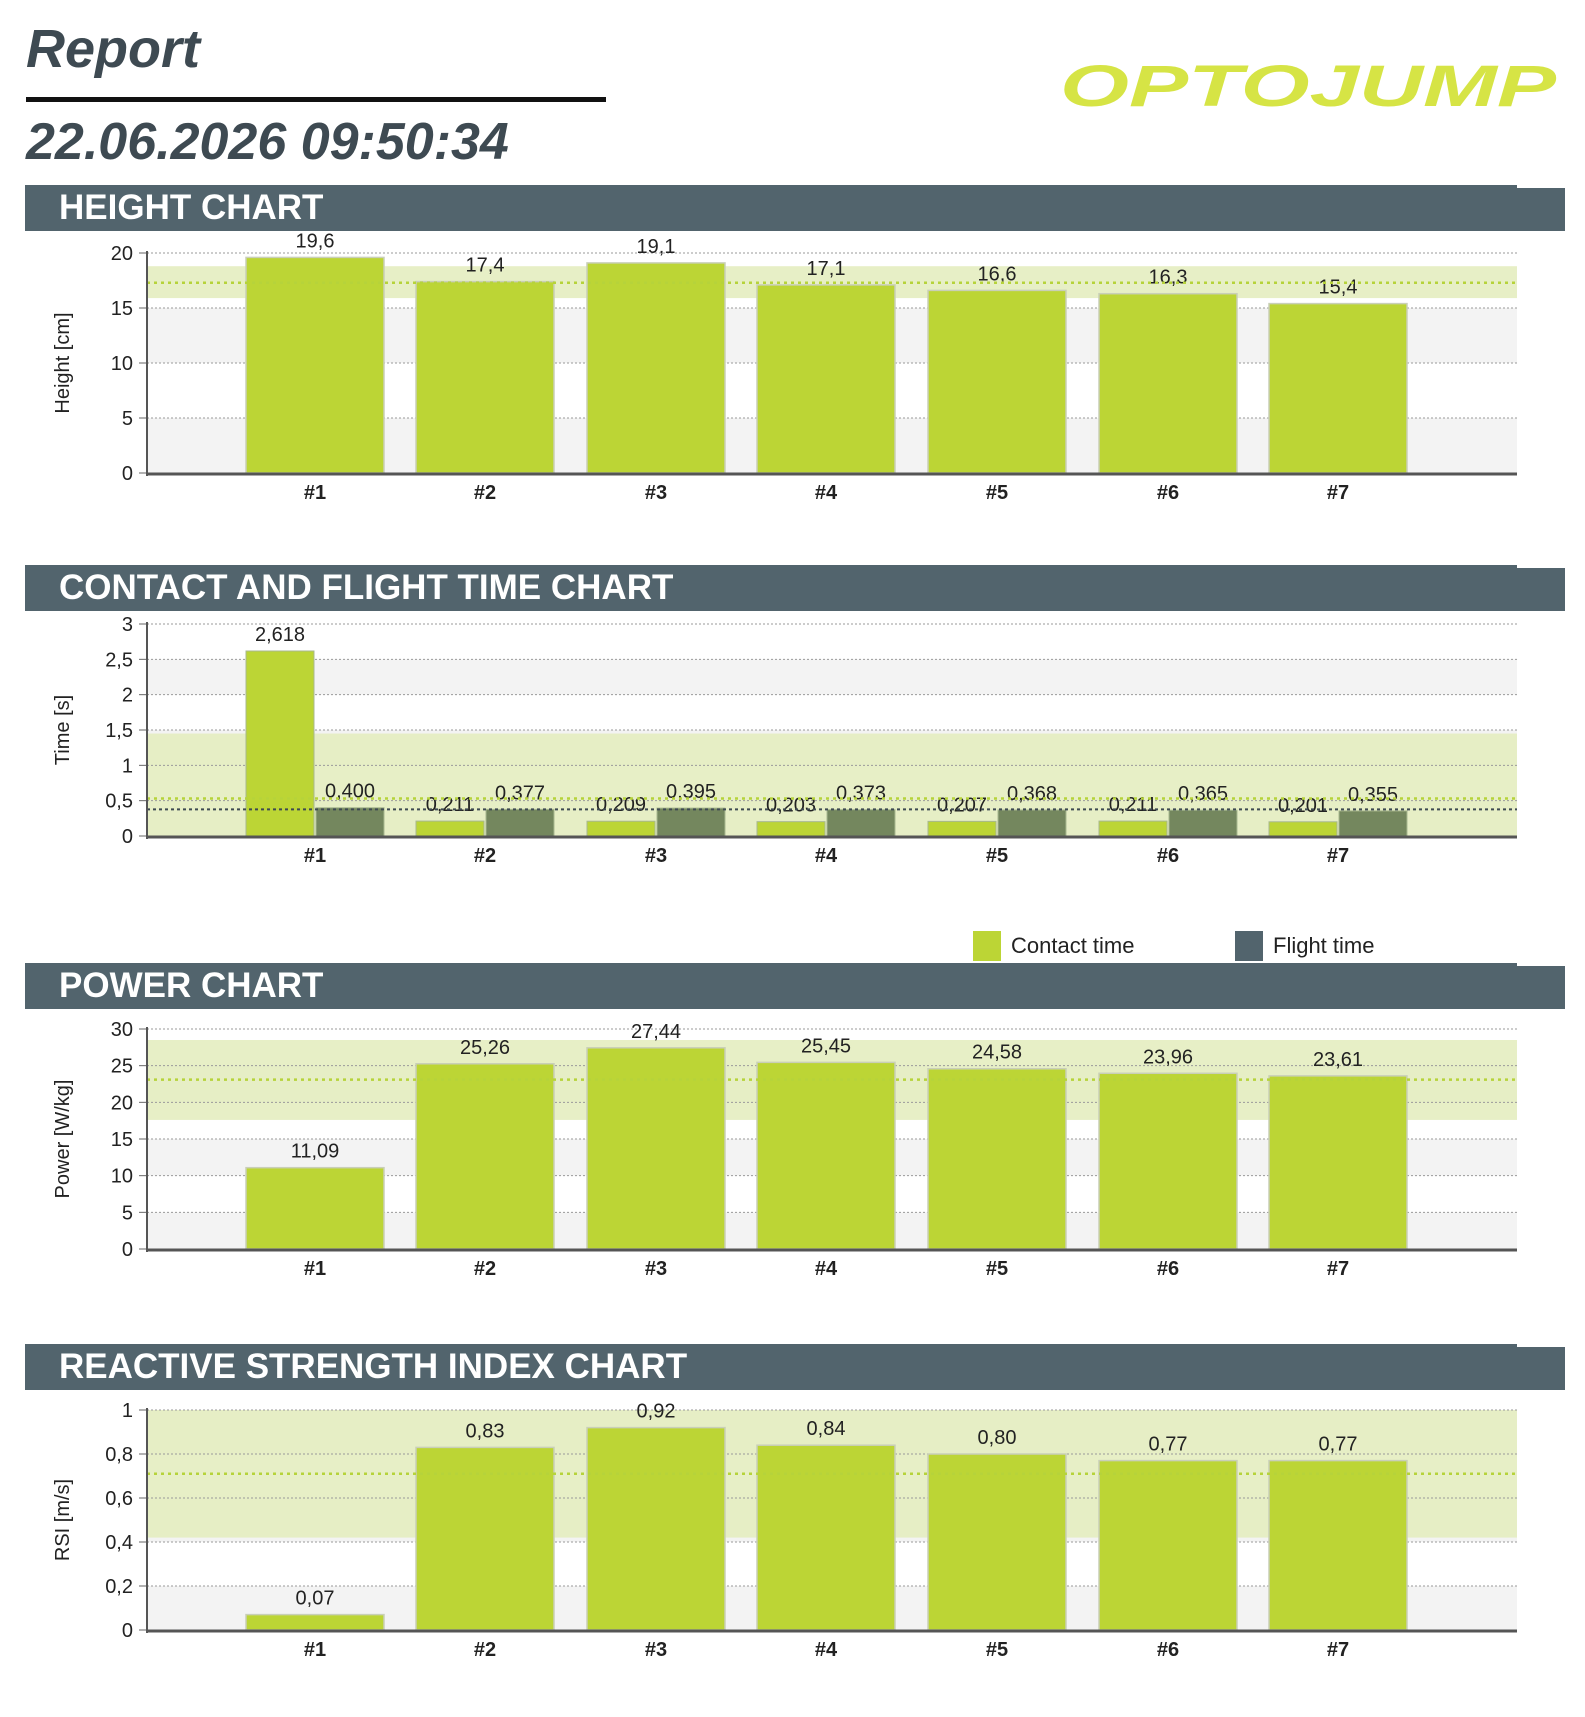 The width and height of the screenshot is (1585, 1717). I want to click on bar-value-label: 19,6, so click(315, 241).